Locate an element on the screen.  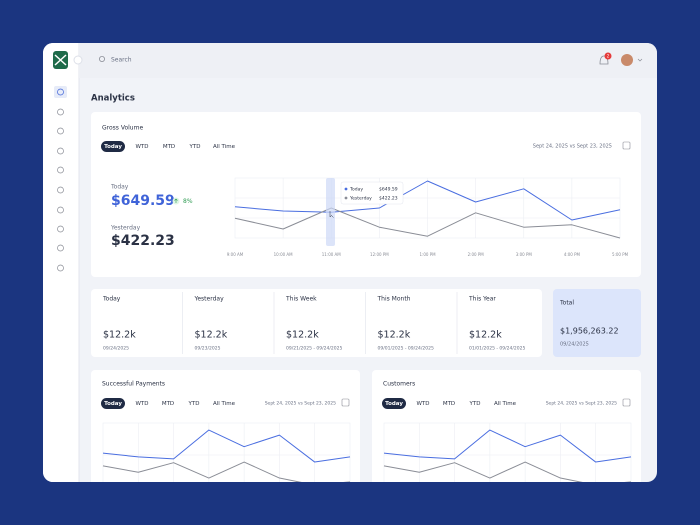
logo-mark is located at coordinates (60, 60).